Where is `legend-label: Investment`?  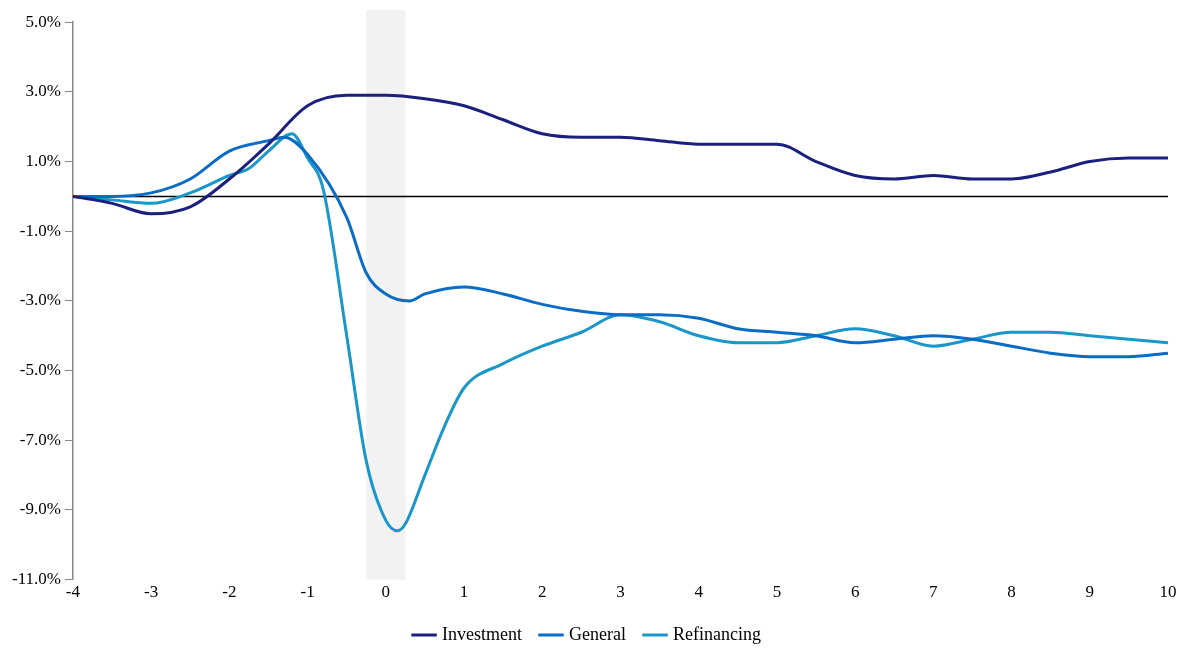 legend-label: Investment is located at coordinates (482, 633).